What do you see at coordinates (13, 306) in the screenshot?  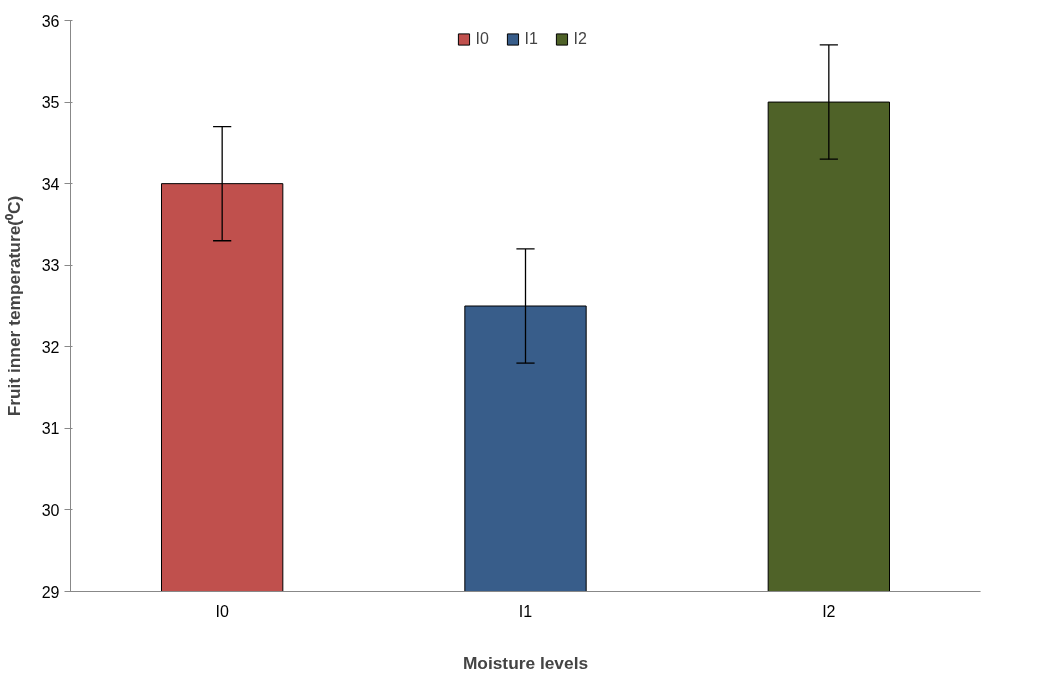 I see `y-axis-title: Fruit inner temperature(⁰C)` at bounding box center [13, 306].